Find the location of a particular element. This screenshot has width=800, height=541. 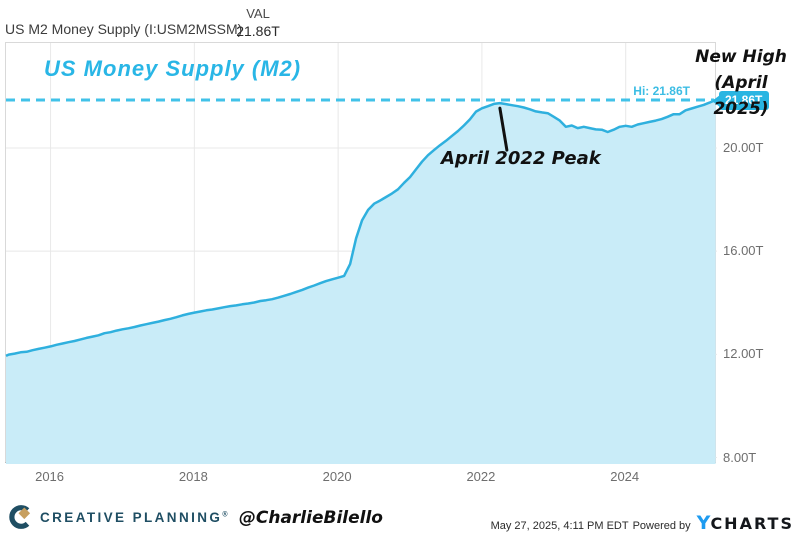

ycharts-logo-y: Y is located at coordinates (703, 523).